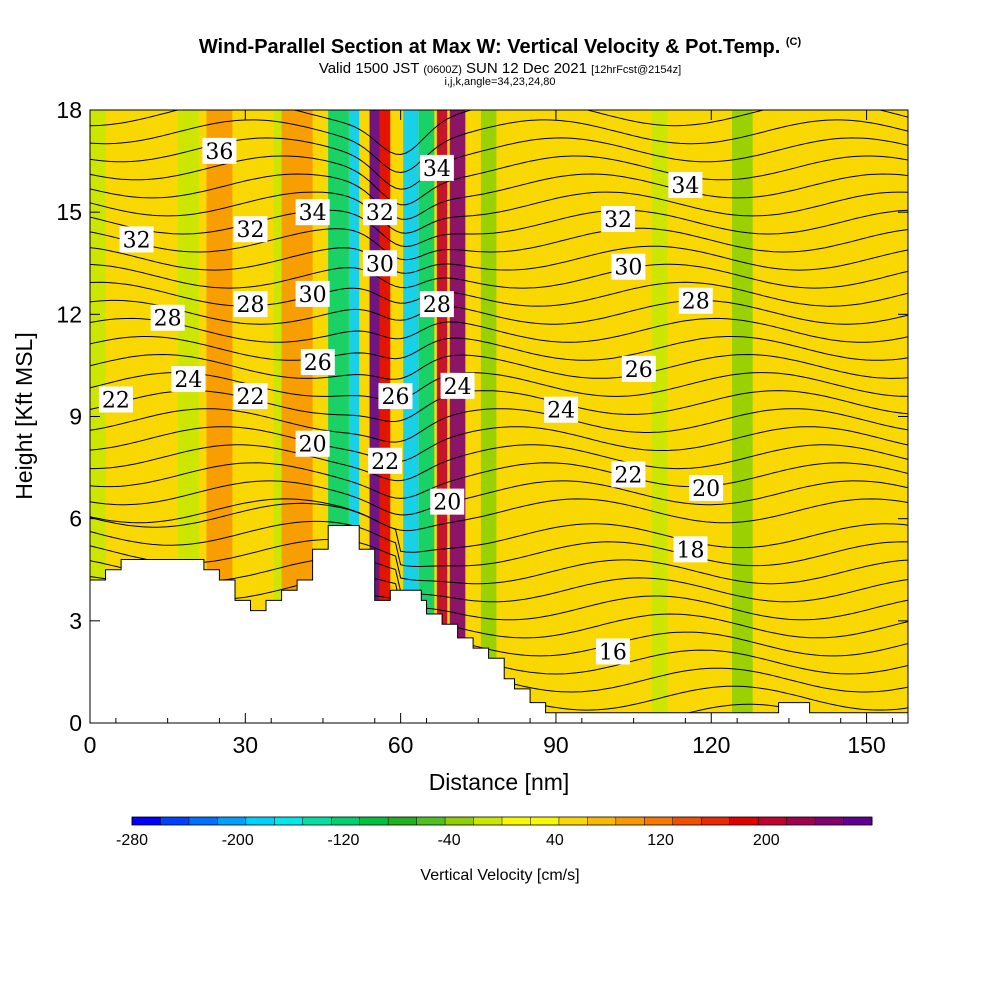  Describe the element at coordinates (500, 82) in the screenshot. I see `chart-indices: i,j,k,angle=34,23,24,80` at that location.